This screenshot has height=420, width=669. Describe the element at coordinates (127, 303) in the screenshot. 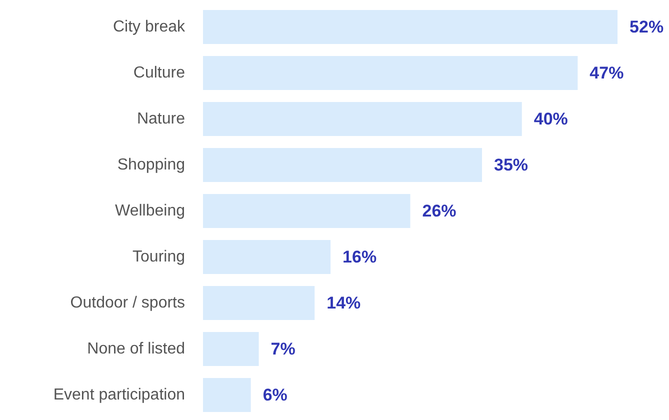

I see `y-tick-label: Outdoor / sports` at that location.